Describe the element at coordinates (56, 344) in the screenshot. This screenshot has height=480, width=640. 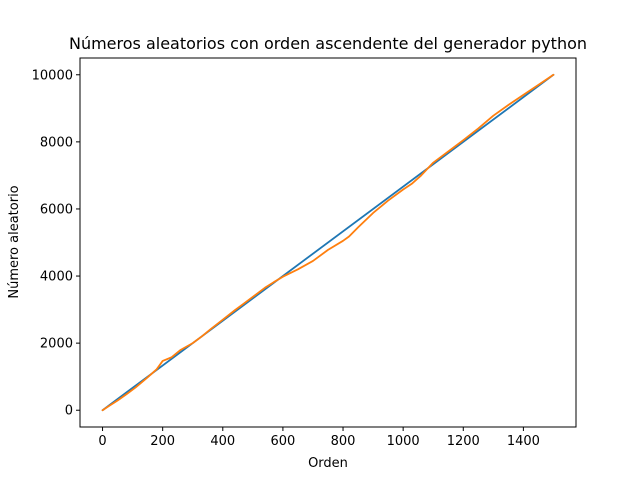
I see `y-tick-label: 2000` at that location.